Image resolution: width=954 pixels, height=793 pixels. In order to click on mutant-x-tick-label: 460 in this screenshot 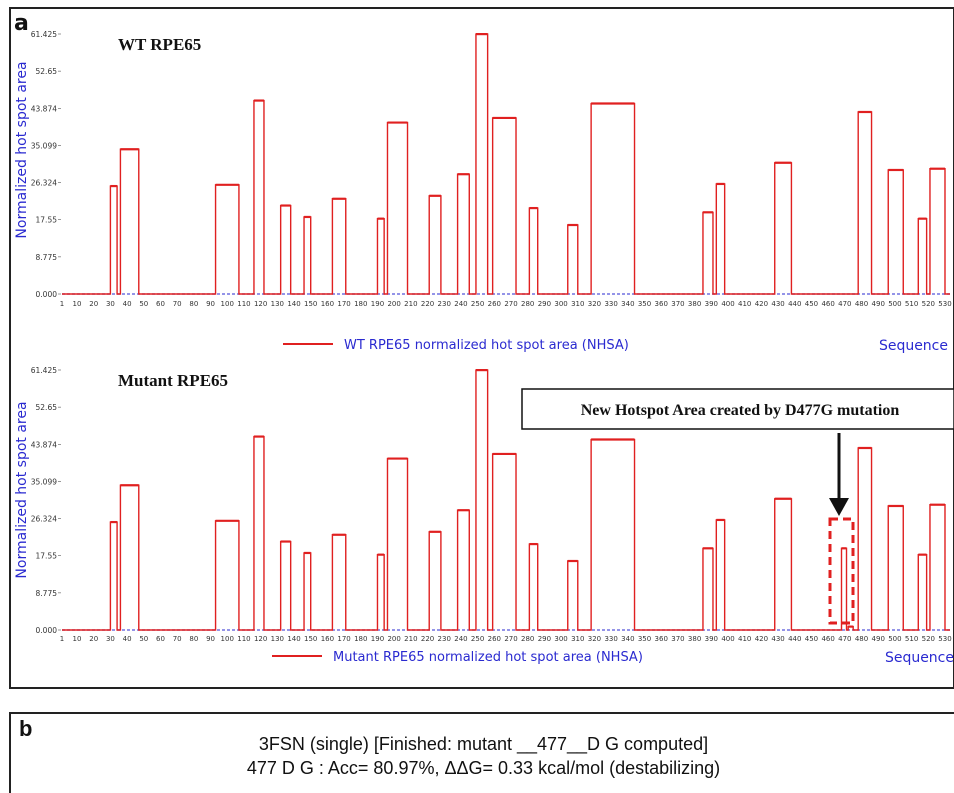, I will do `click(827, 639)`.